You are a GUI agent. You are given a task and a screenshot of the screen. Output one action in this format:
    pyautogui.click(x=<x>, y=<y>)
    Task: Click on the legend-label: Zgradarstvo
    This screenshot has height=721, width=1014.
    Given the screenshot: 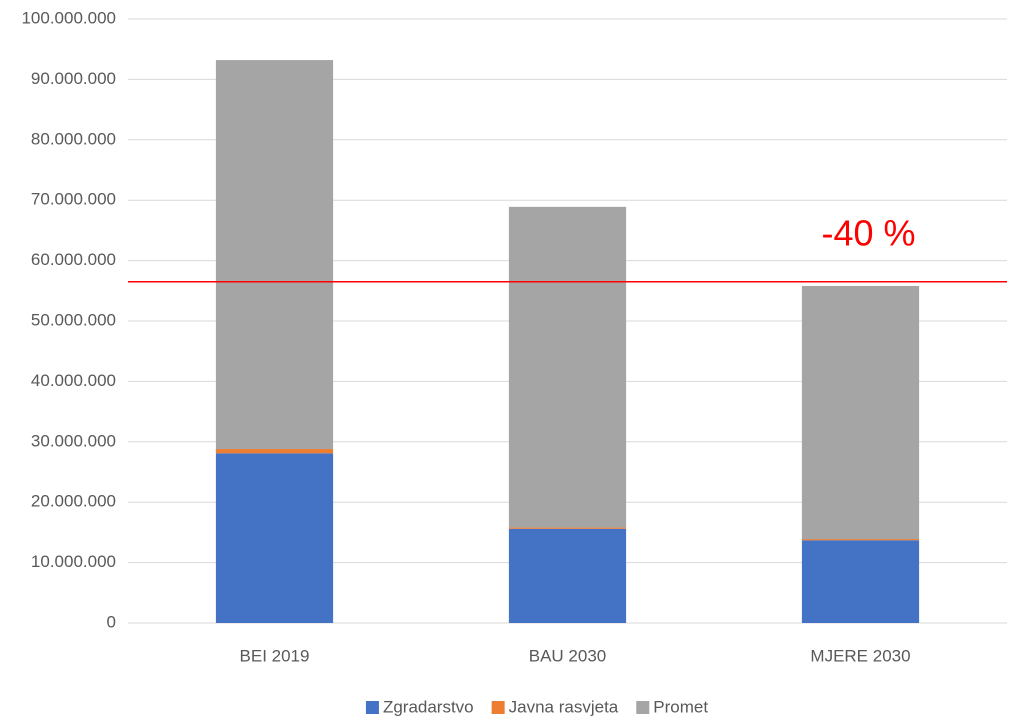 What is the action you would take?
    pyautogui.click(x=428, y=706)
    